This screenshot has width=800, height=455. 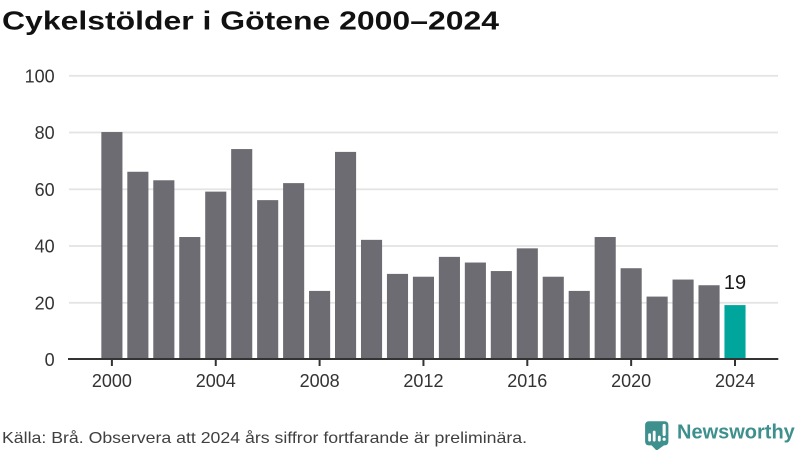 I want to click on svg-text: 19, so click(x=735, y=283).